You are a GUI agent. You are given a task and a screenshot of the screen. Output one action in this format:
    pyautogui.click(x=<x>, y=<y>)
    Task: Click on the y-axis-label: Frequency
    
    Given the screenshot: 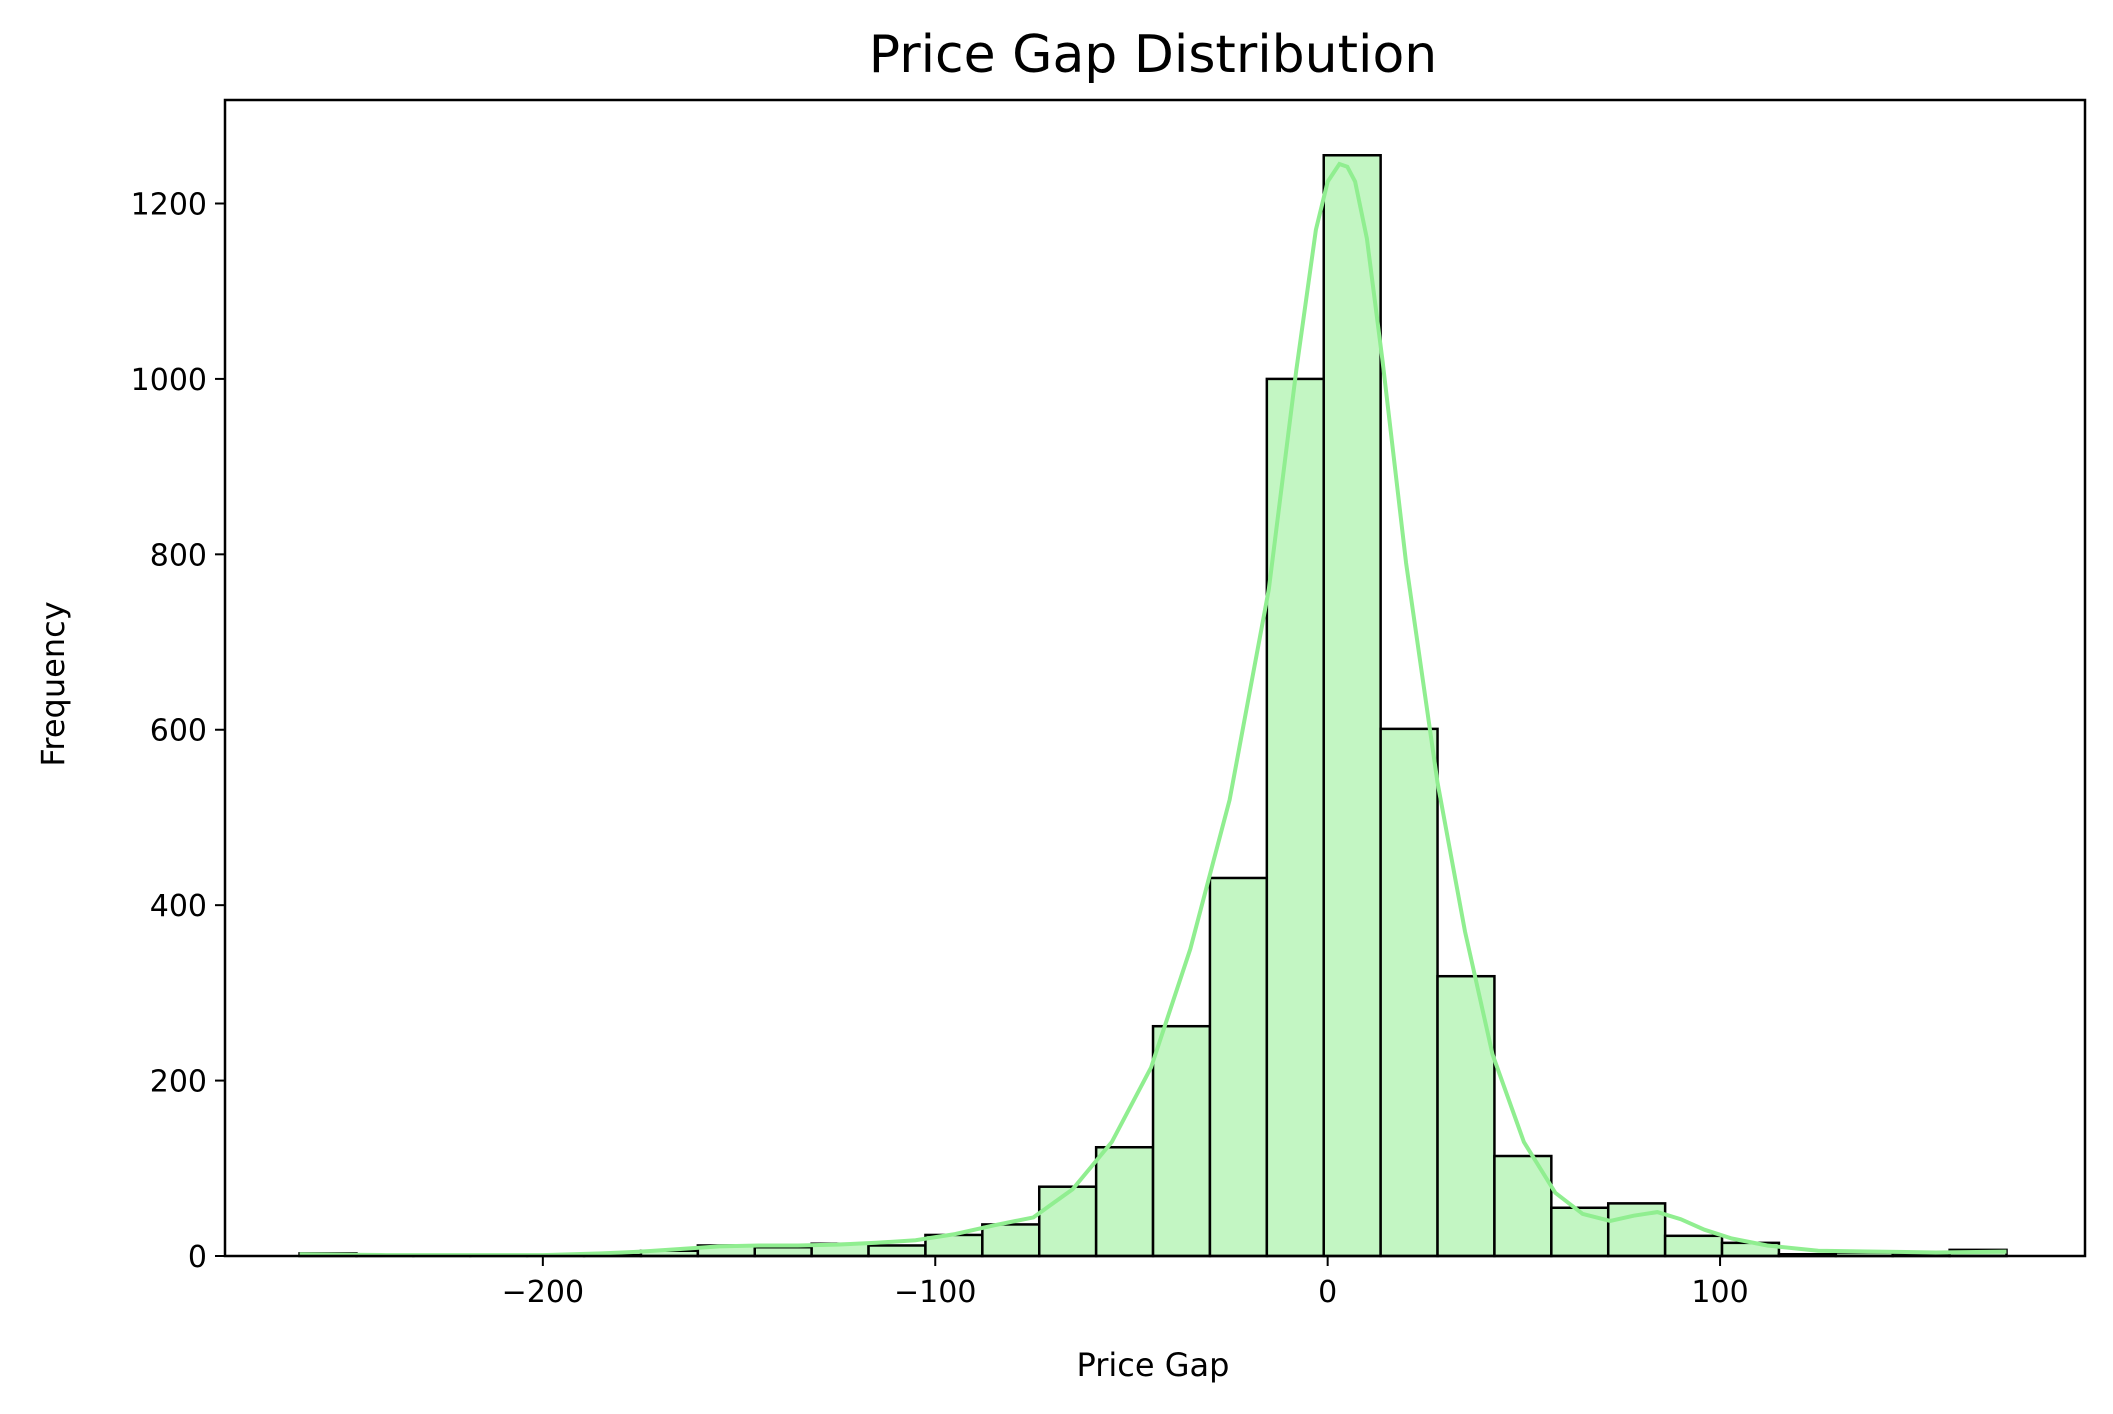 What is the action you would take?
    pyautogui.click(x=53, y=683)
    